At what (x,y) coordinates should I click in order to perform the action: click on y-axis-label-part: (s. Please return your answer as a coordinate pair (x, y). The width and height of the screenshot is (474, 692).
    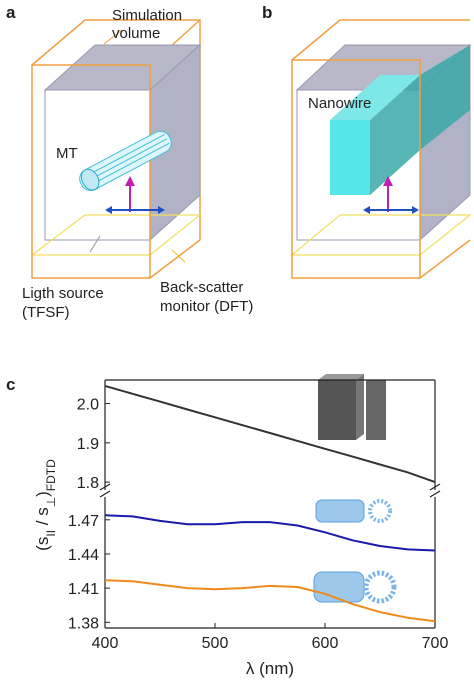
    Looking at the image, I should click on (42, 544).